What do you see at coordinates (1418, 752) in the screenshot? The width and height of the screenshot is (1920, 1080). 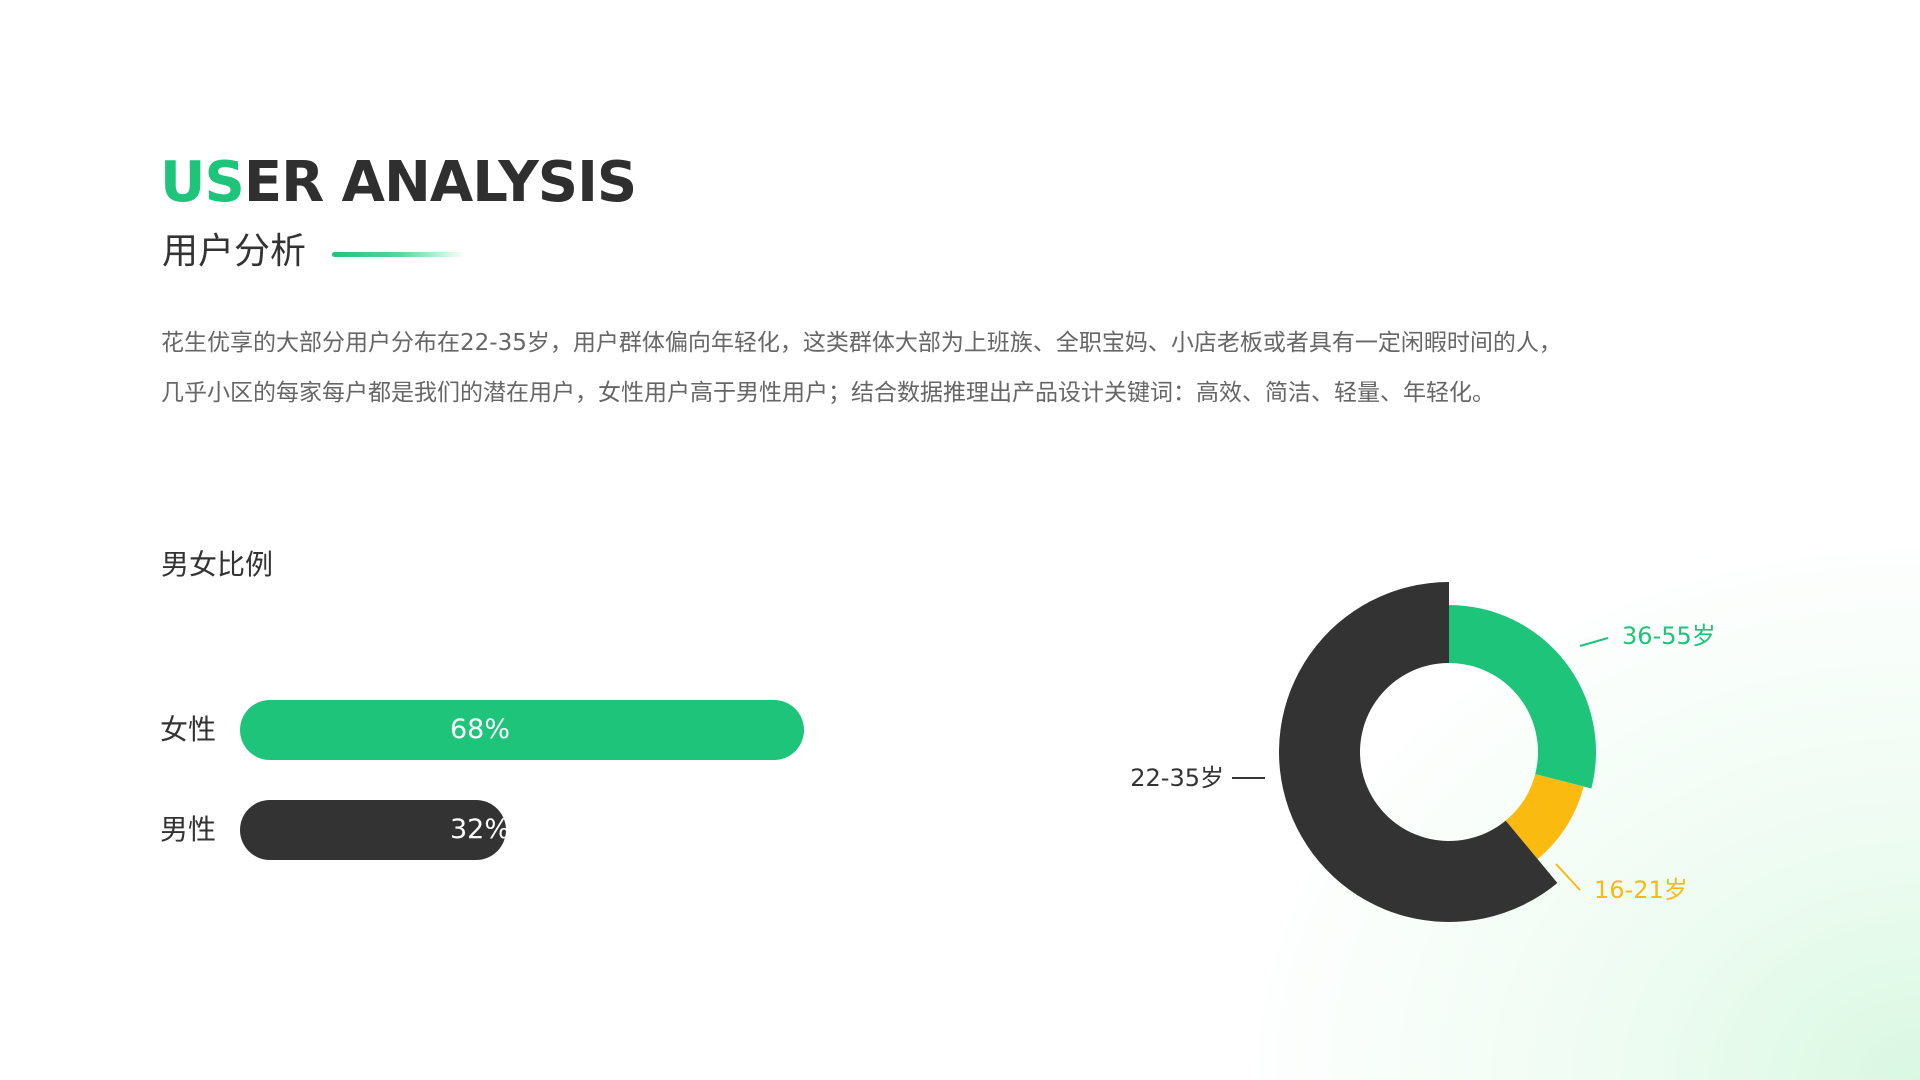 I see `donut-slice-22-35岁` at bounding box center [1418, 752].